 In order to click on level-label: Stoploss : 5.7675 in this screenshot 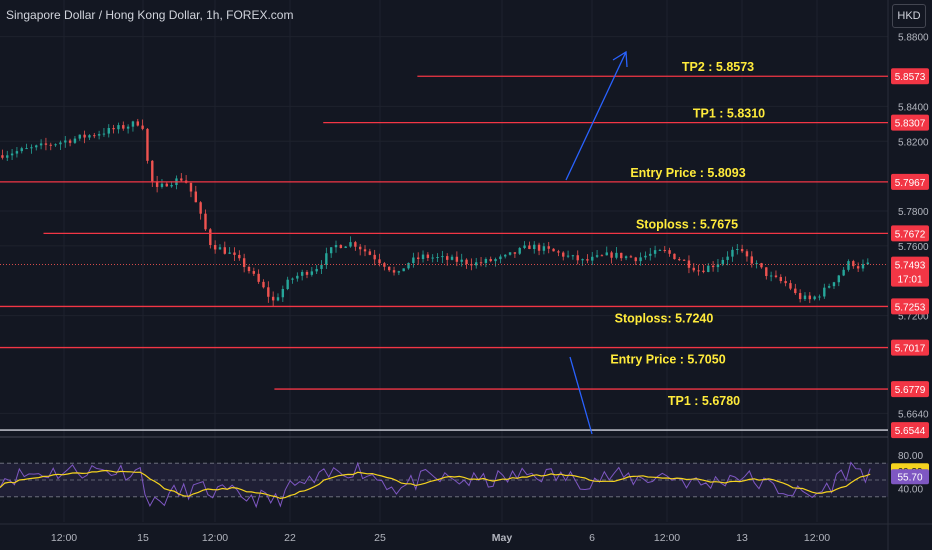, I will do `click(687, 224)`.